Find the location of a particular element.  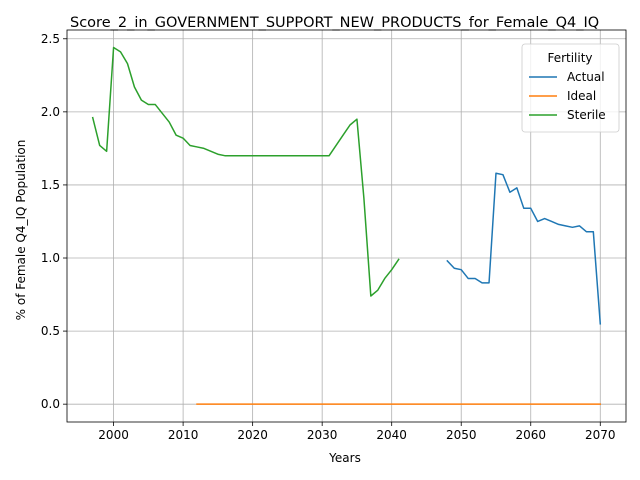

y-tick-label: 0.5 is located at coordinates (50, 331).